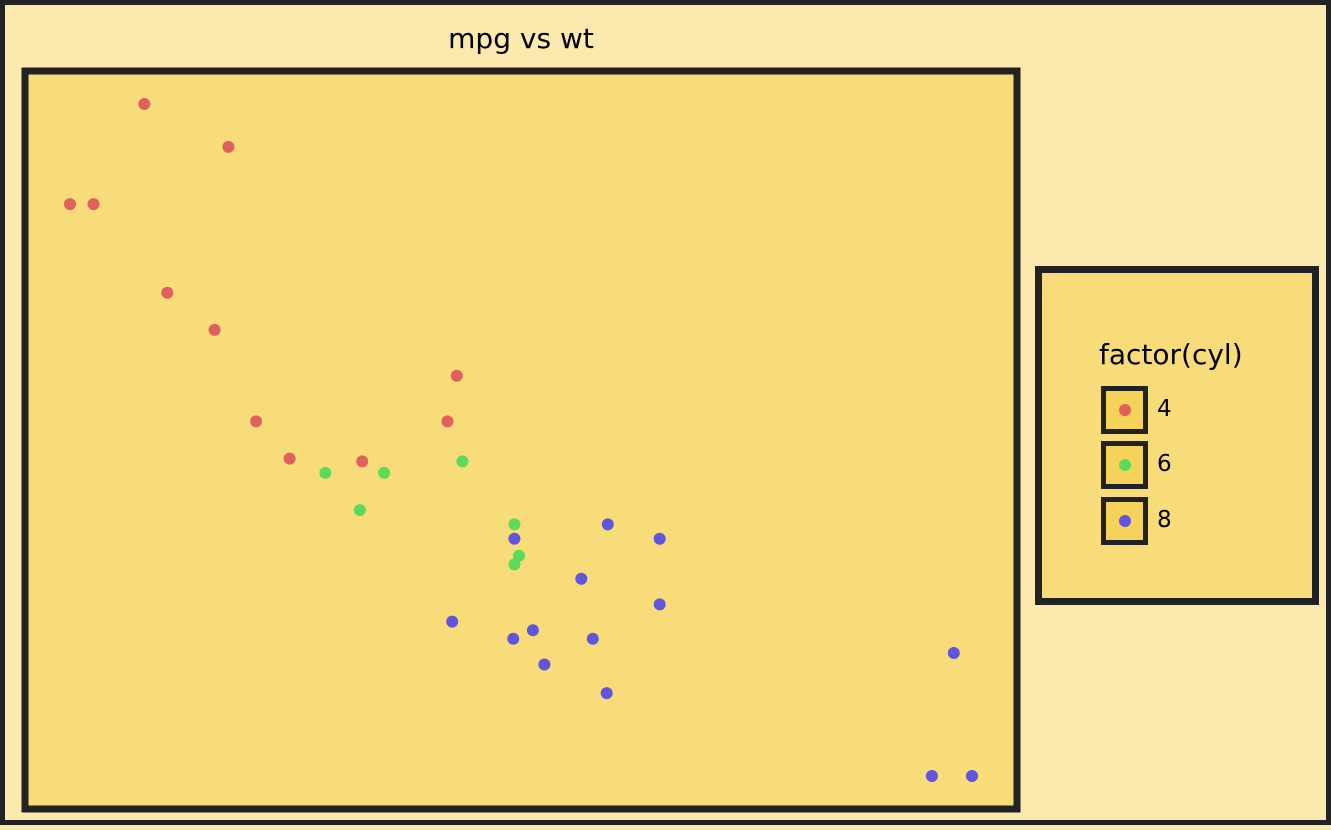 The width and height of the screenshot is (1331, 830). I want to click on legend-label: 6, so click(1164, 464).